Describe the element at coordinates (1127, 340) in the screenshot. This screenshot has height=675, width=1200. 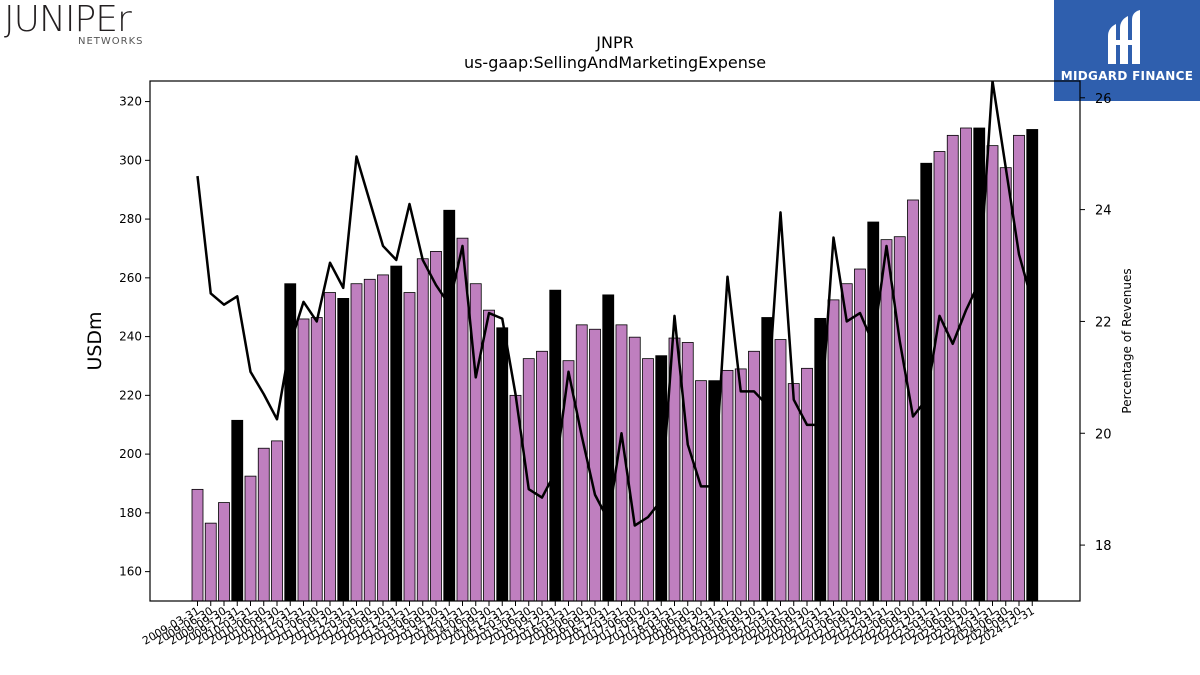
I see `y2-axis-label: Percentage of Revenues` at that location.